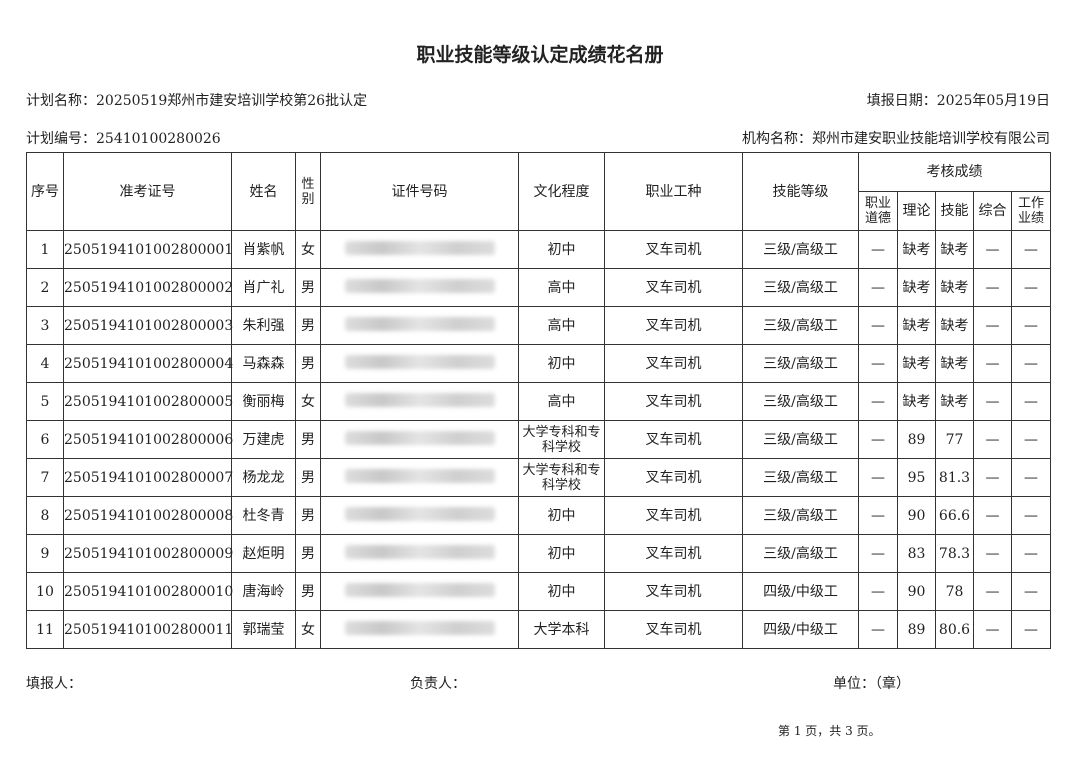  Describe the element at coordinates (954, 401) in the screenshot. I see `cell-skill: 缺考` at that location.